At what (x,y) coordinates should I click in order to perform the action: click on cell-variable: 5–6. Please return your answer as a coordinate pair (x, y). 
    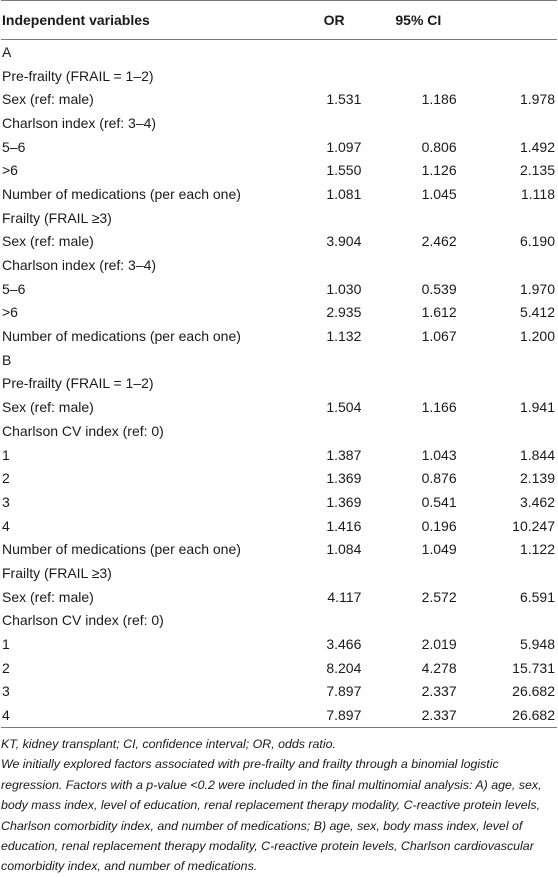
    Looking at the image, I should click on (14, 288).